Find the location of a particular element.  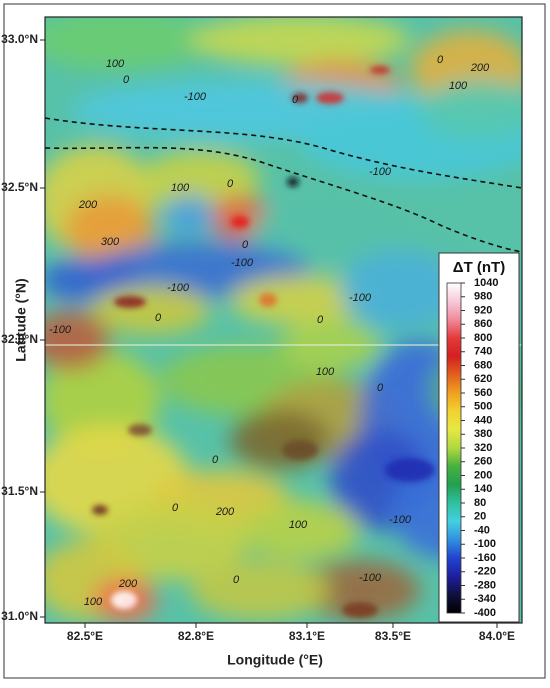

colorbar-tick-label: 440 is located at coordinates (483, 420).